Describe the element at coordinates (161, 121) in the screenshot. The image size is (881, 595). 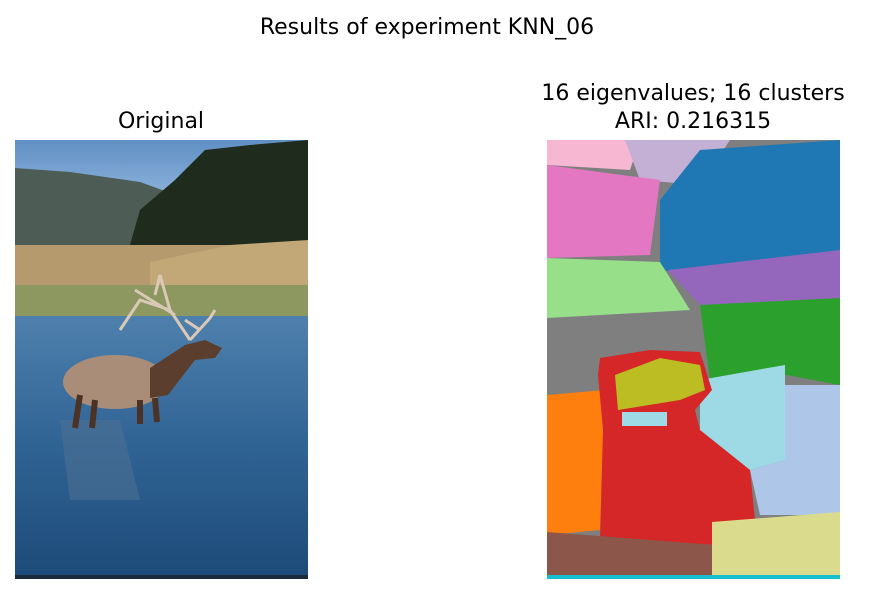
I see `panel-title: Original` at that location.